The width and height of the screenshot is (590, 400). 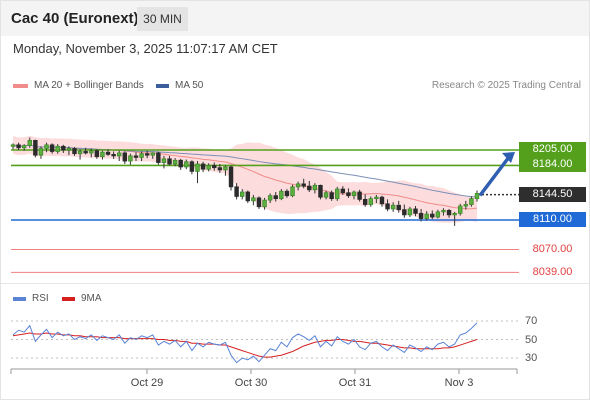 I want to click on level-tag-resistance-2: 8205.00, so click(x=552, y=149).